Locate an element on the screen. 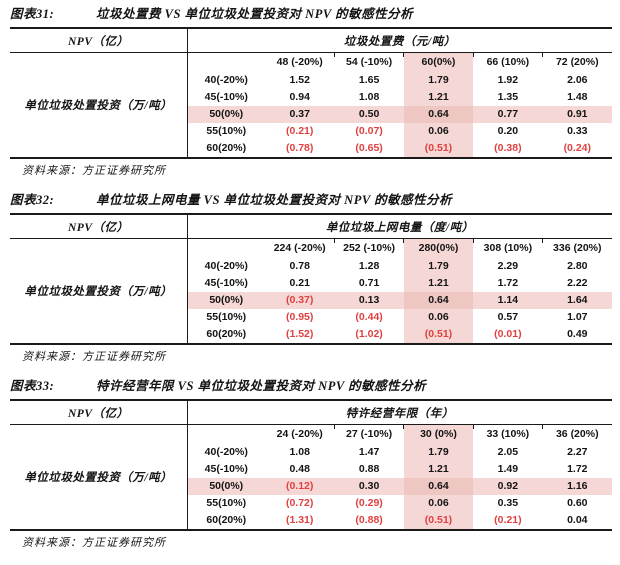 The height and width of the screenshot is (565, 620). figure-heading: 特许经营年限 VS 单位垃圾处置投资对 NPV 的敏感性分析 is located at coordinates (261, 386).